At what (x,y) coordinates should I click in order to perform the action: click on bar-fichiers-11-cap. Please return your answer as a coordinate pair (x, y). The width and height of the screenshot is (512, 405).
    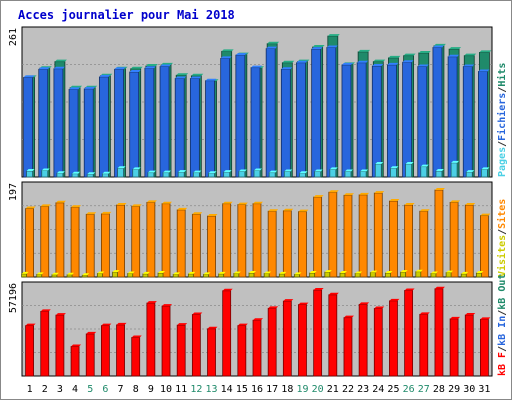
    Looking at the image, I should click on (181, 77).